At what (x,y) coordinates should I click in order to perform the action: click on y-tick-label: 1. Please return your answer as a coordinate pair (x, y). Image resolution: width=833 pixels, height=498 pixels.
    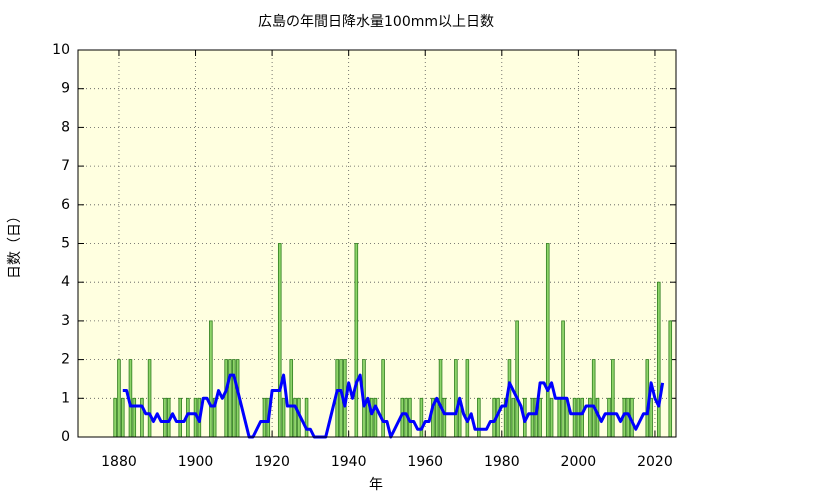
    Looking at the image, I should click on (65, 398).